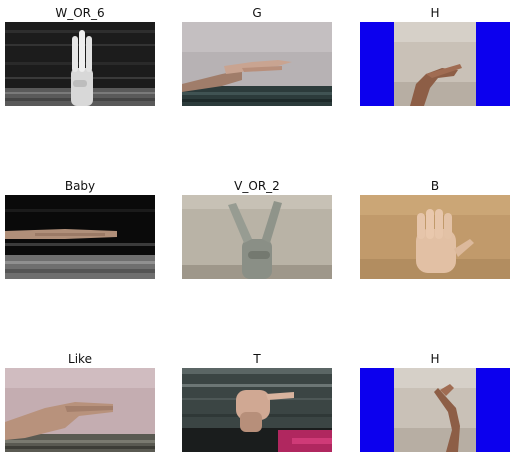 The height and width of the screenshot is (458, 516). What do you see at coordinates (435, 186) in the screenshot?
I see `image-caption: B` at bounding box center [435, 186].